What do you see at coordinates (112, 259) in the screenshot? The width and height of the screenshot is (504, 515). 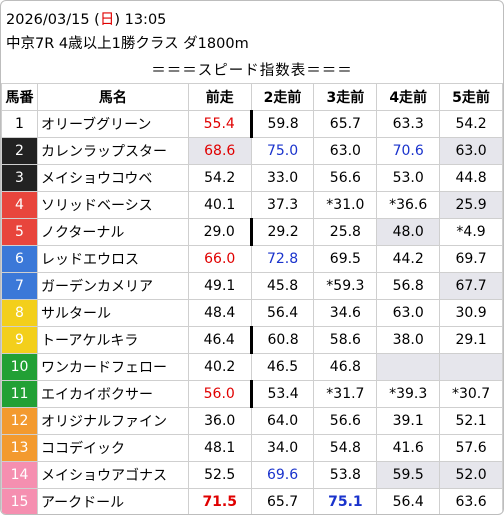 I see `horse-name: レッドエウロス` at bounding box center [112, 259].